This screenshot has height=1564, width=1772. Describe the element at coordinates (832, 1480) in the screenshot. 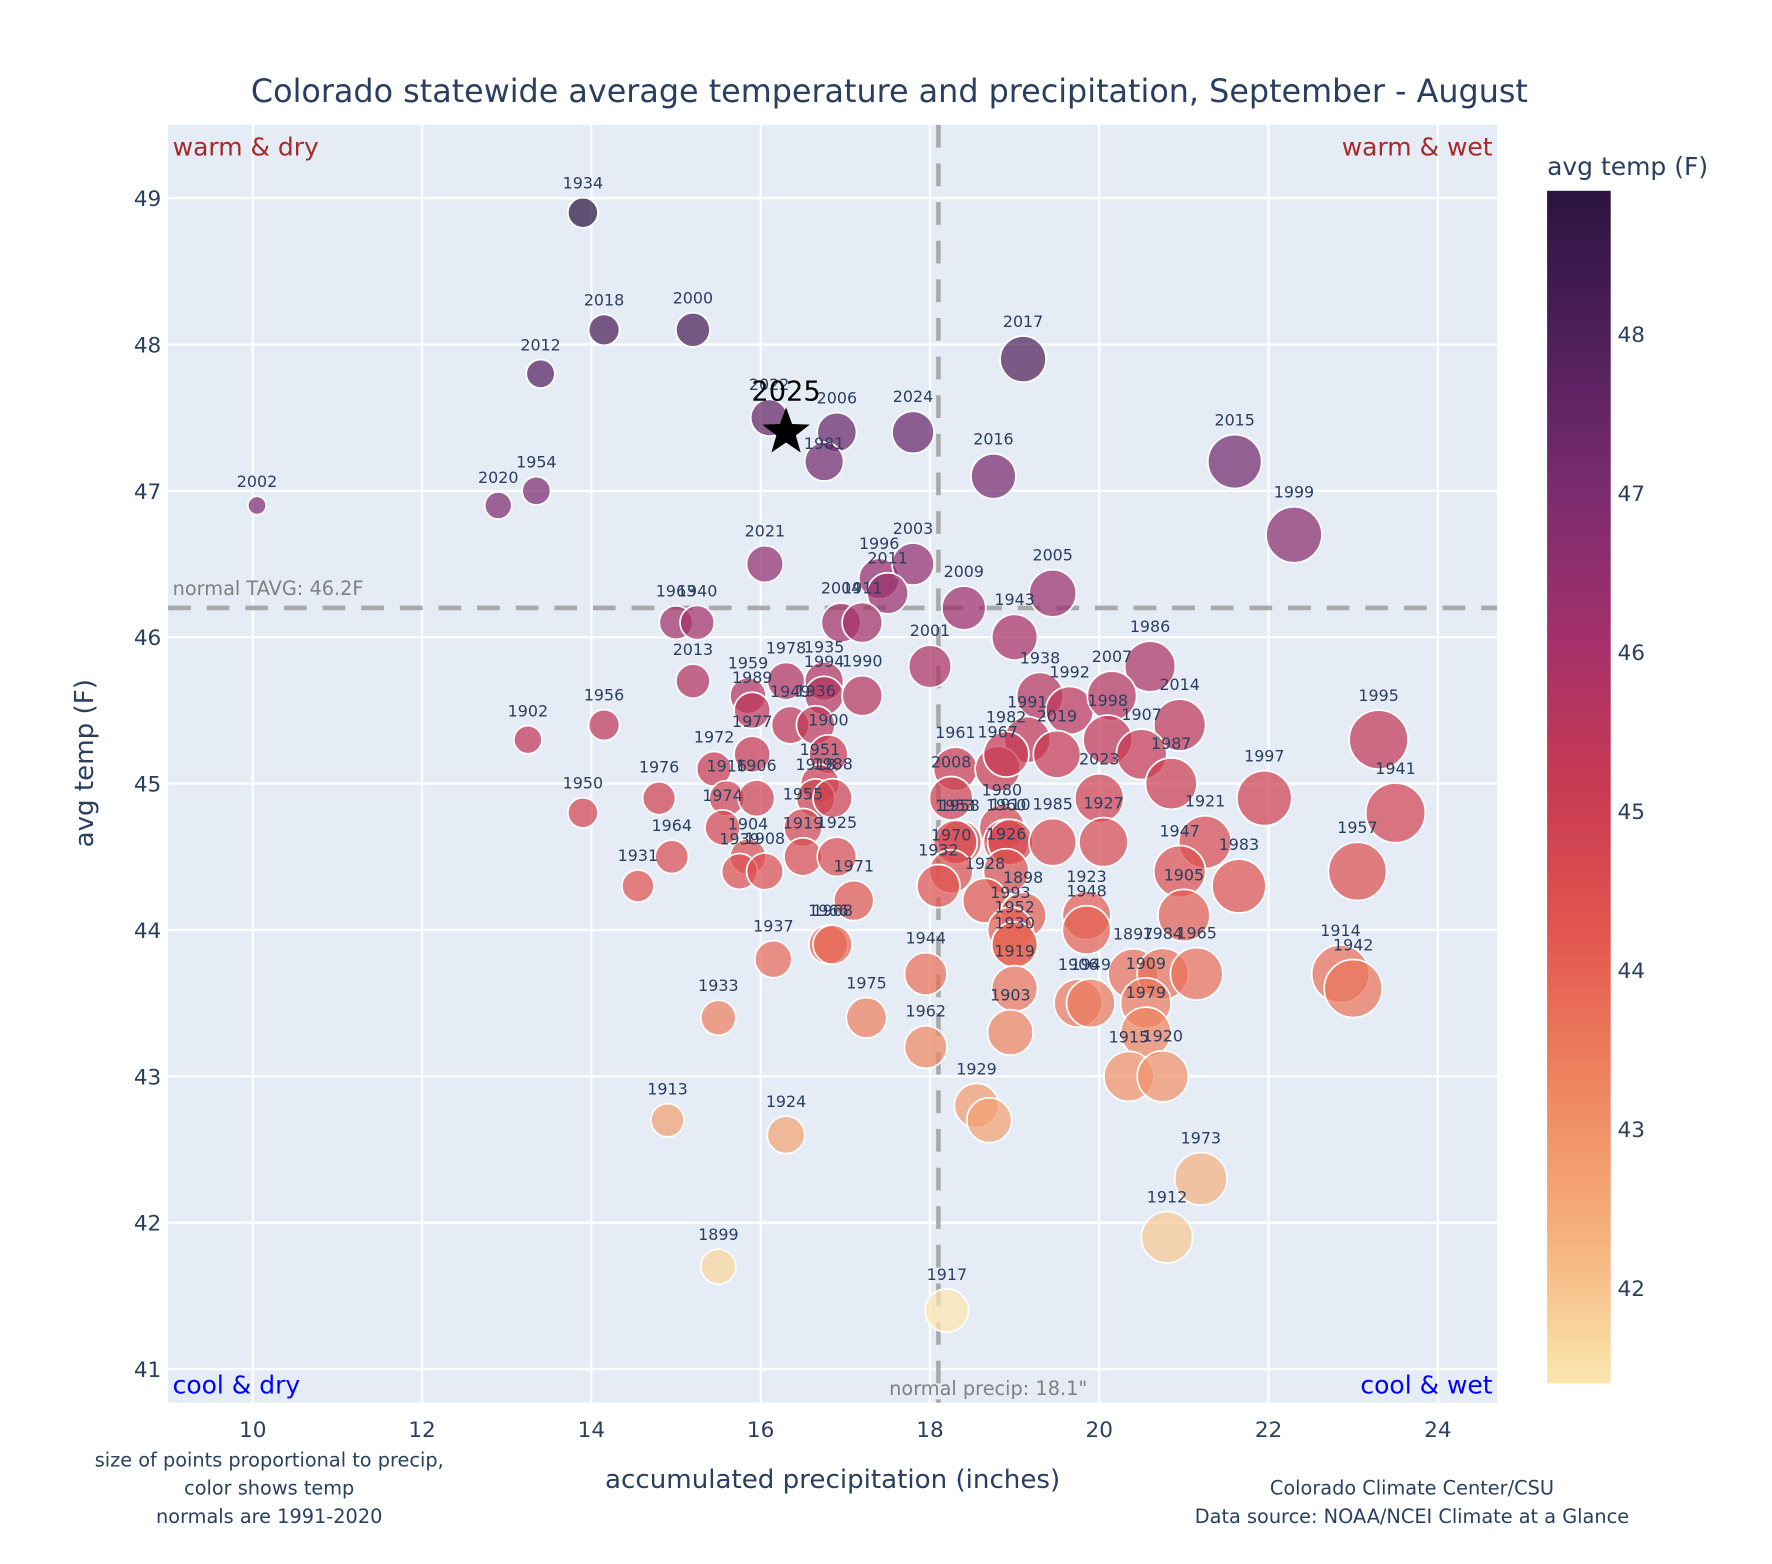

I see `x-axis-title: accumulated precipitation (inches)` at that location.